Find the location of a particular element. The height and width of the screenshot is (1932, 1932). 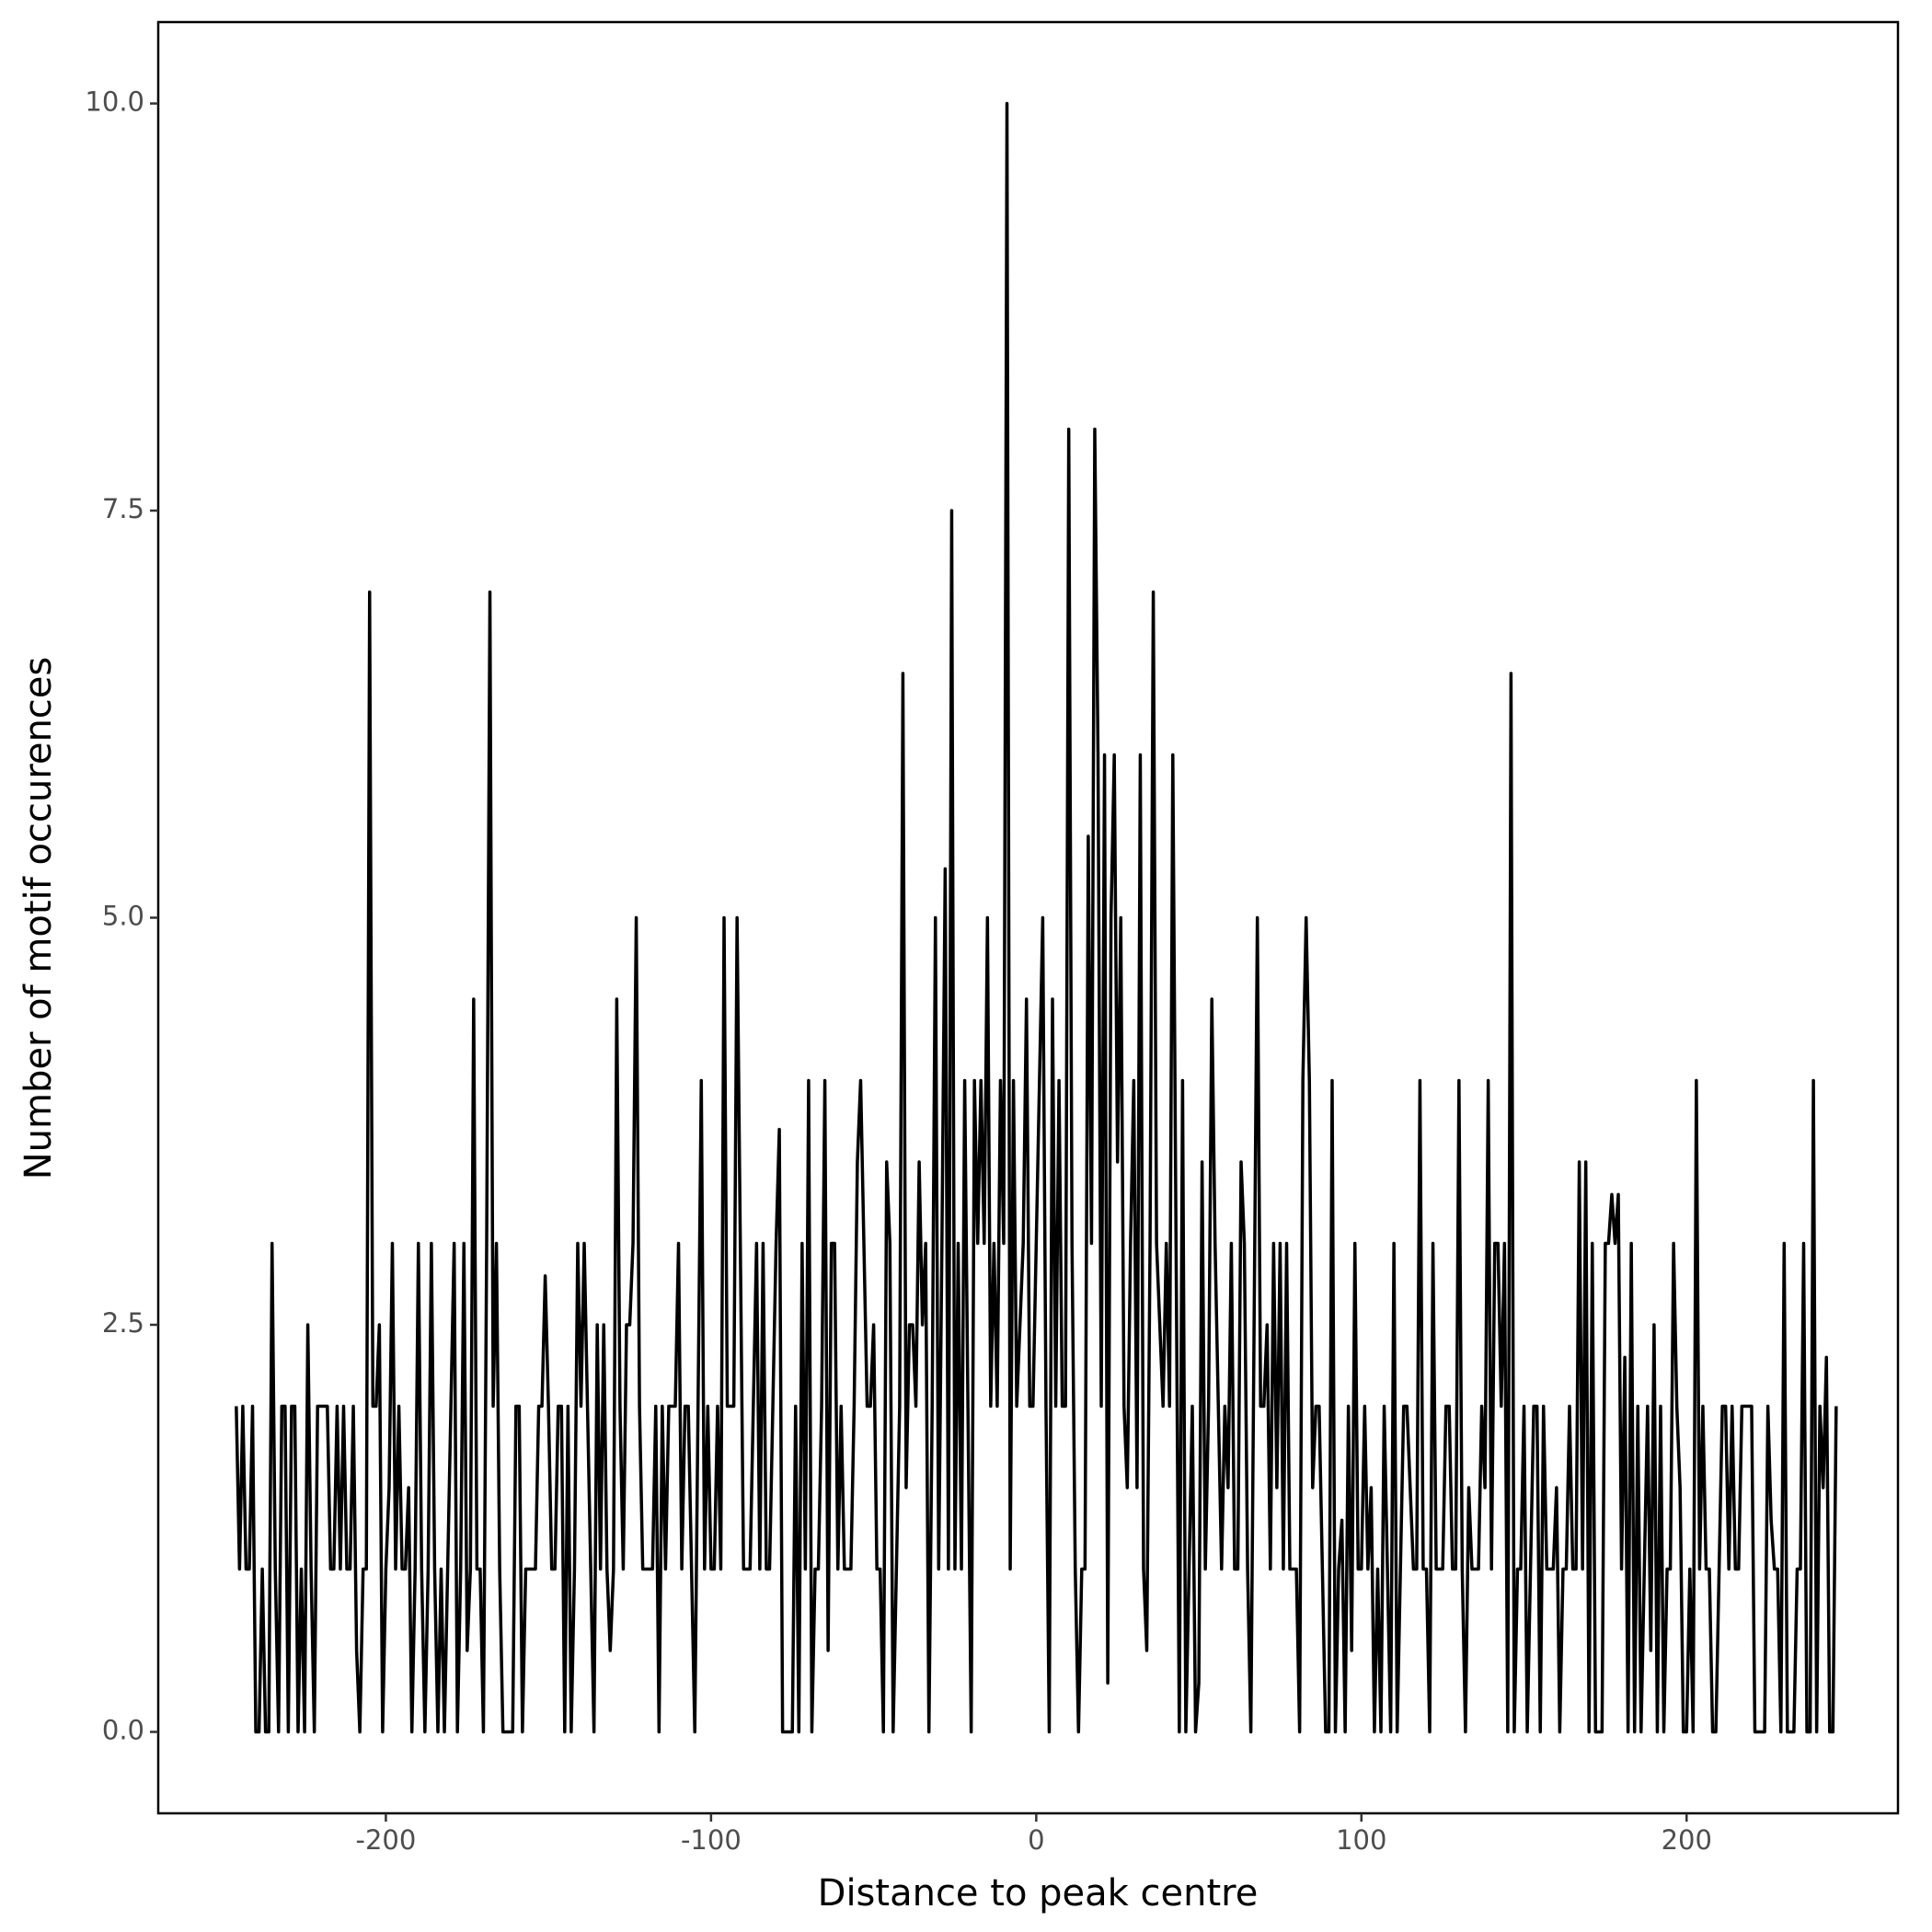

x-tick-label: 0 is located at coordinates (1036, 1840).